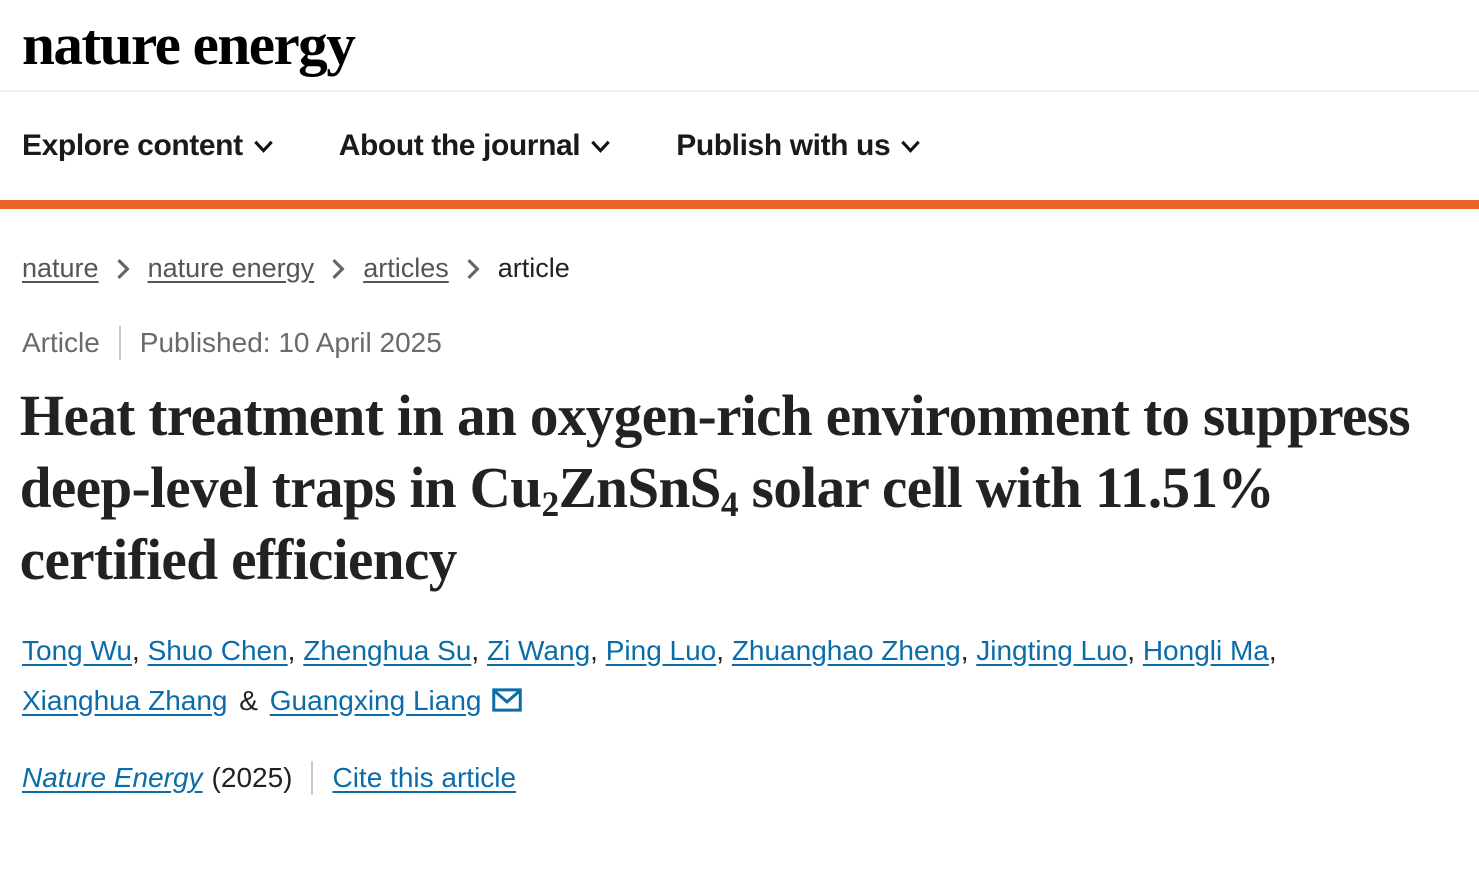 This screenshot has width=1479, height=887. Describe the element at coordinates (132, 145) in the screenshot. I see `nav-item-label: Explore content` at that location.